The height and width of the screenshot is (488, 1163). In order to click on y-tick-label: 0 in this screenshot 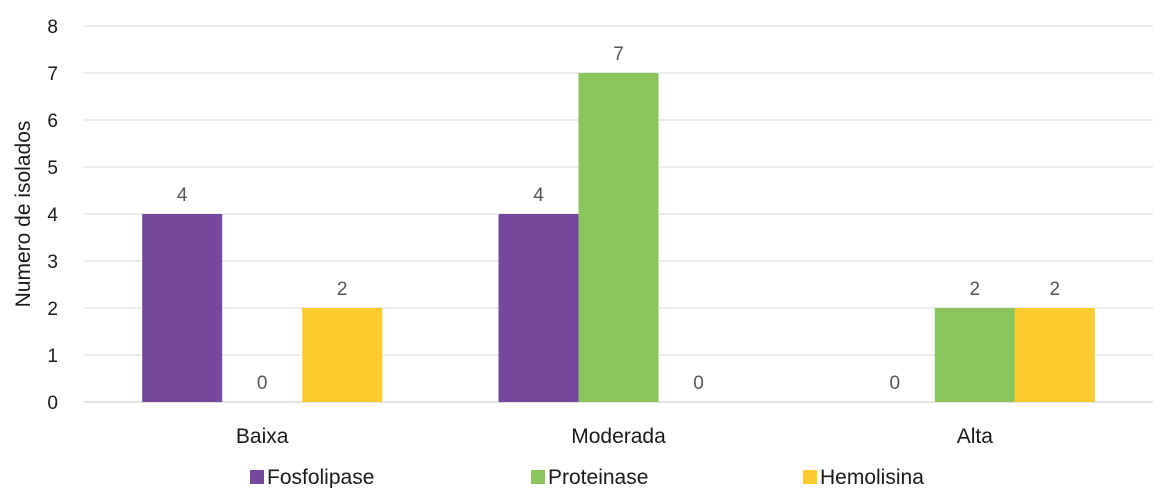, I will do `click(52, 403)`.